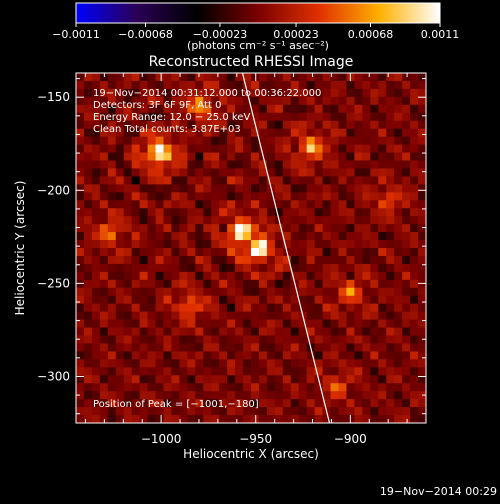  I want to click on y-tick-label: −150, so click(53, 97).